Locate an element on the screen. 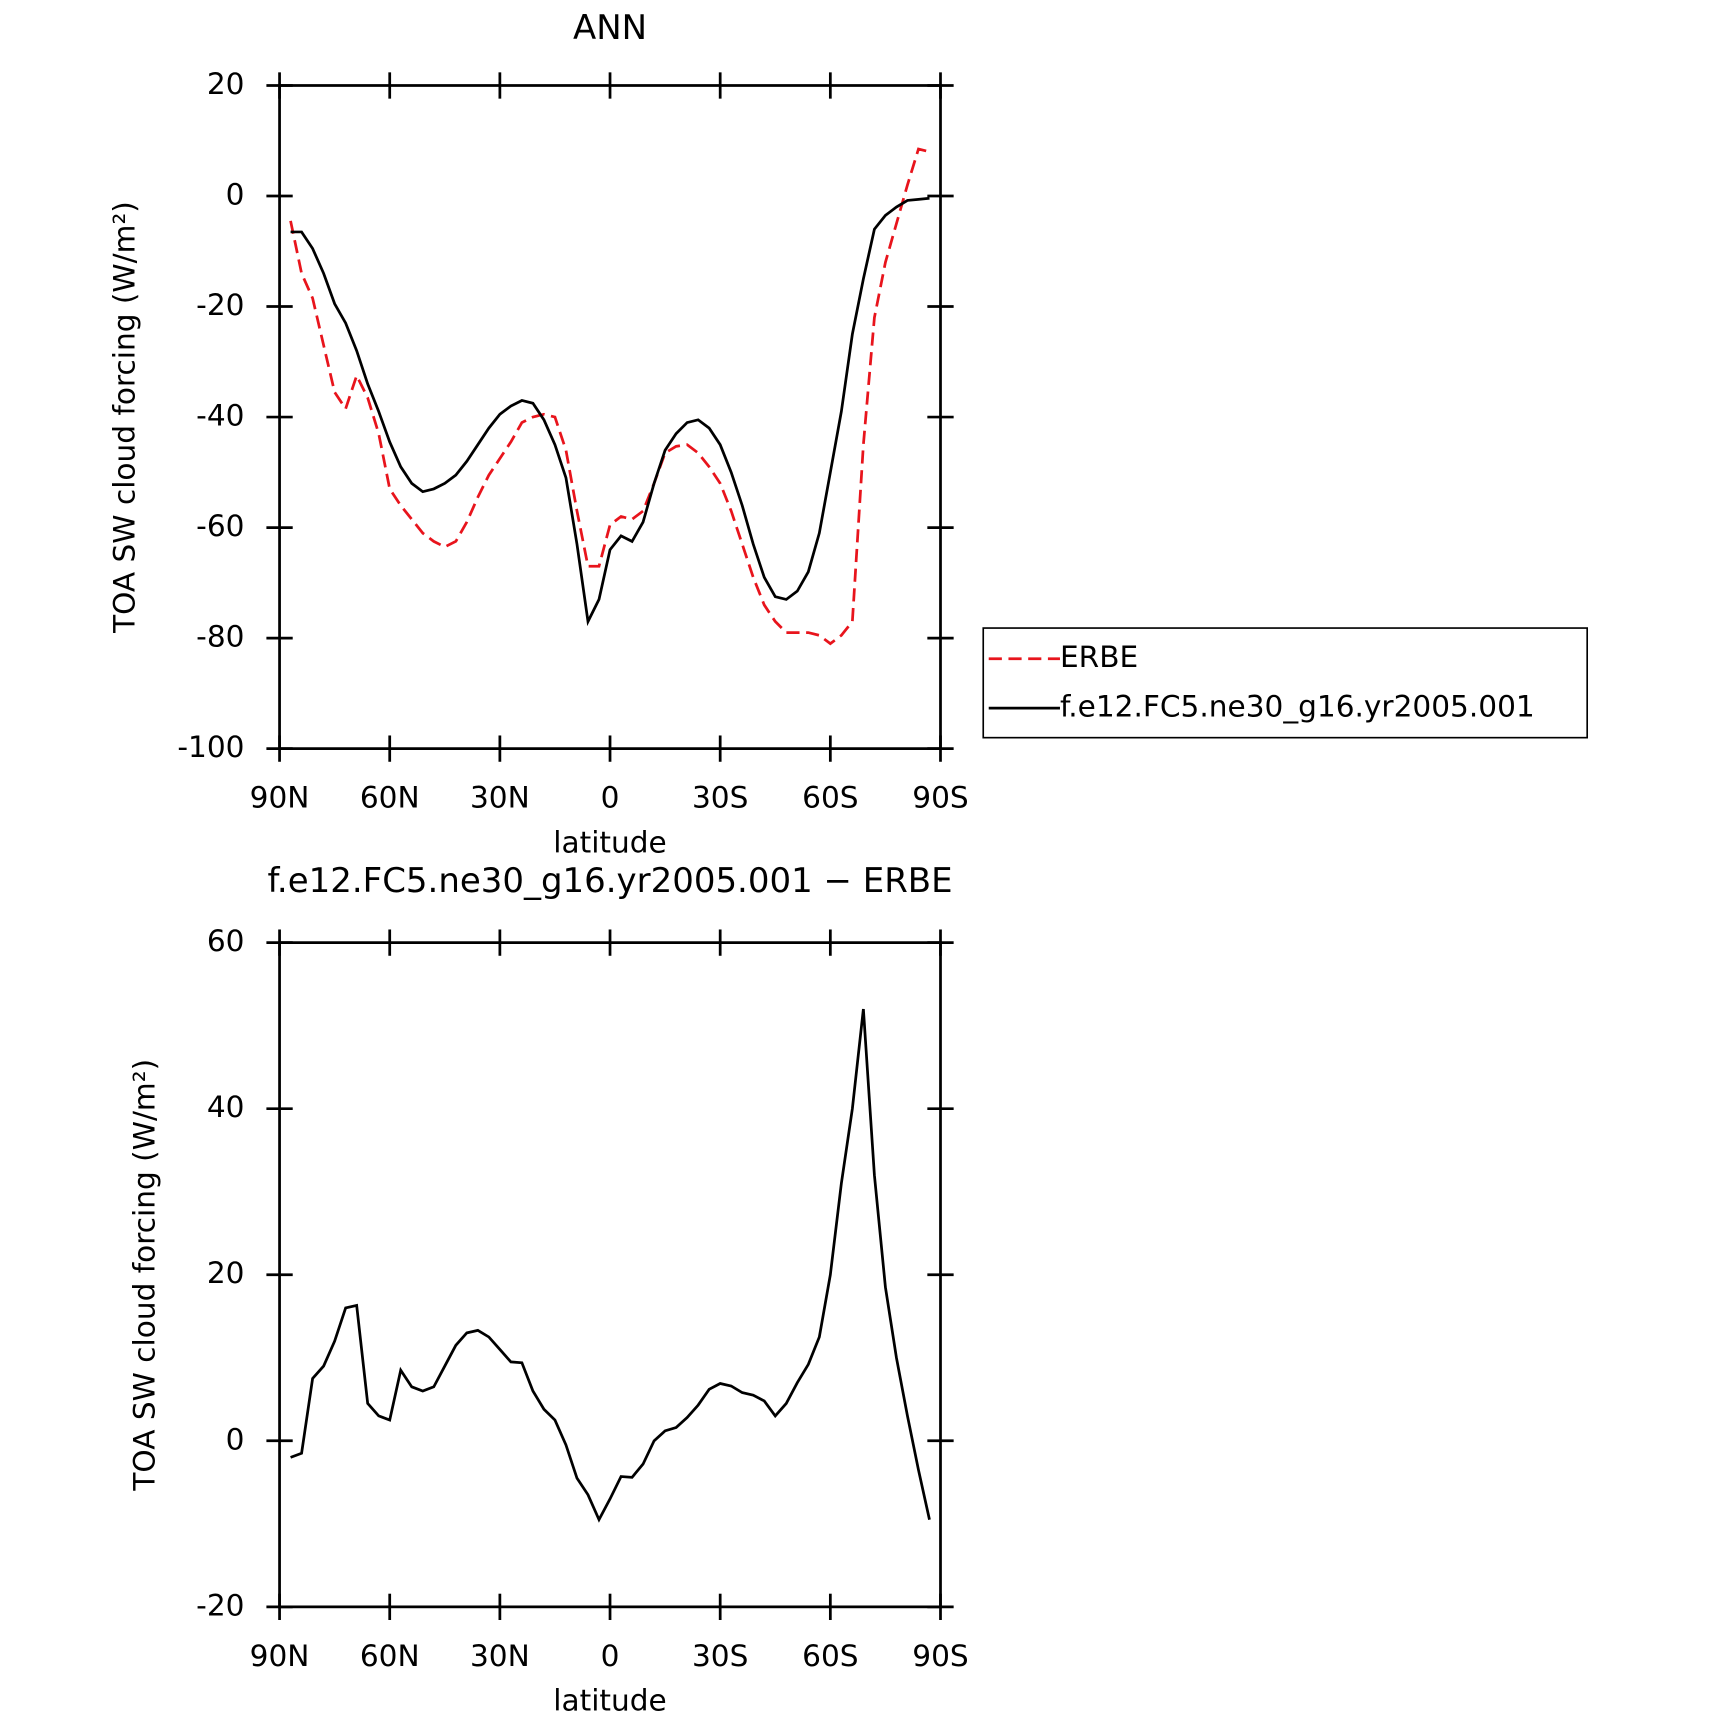 This screenshot has width=1710, height=1734. legend-label: ERBE is located at coordinates (1099, 657).